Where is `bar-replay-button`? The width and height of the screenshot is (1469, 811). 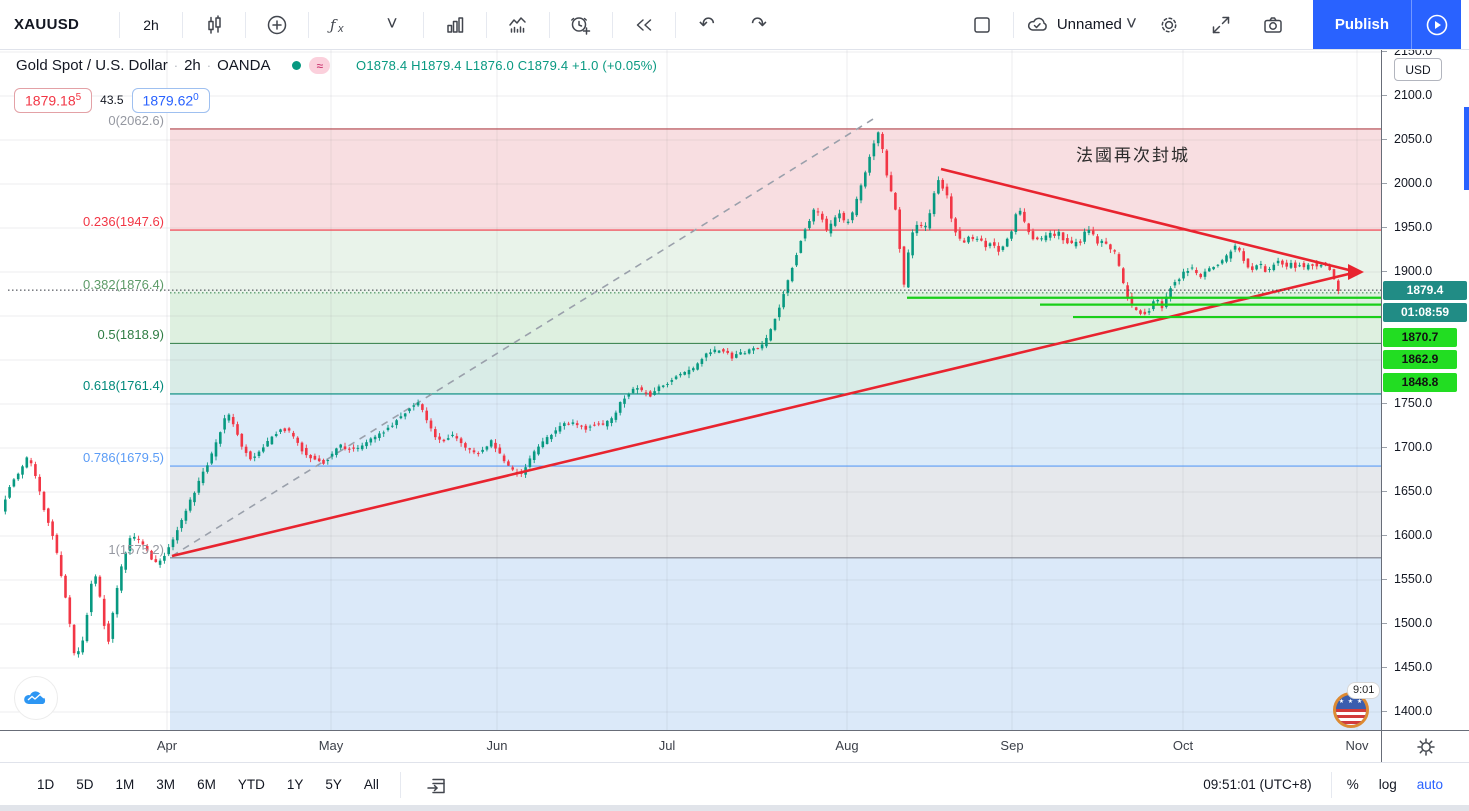 bar-replay-button is located at coordinates (644, 25).